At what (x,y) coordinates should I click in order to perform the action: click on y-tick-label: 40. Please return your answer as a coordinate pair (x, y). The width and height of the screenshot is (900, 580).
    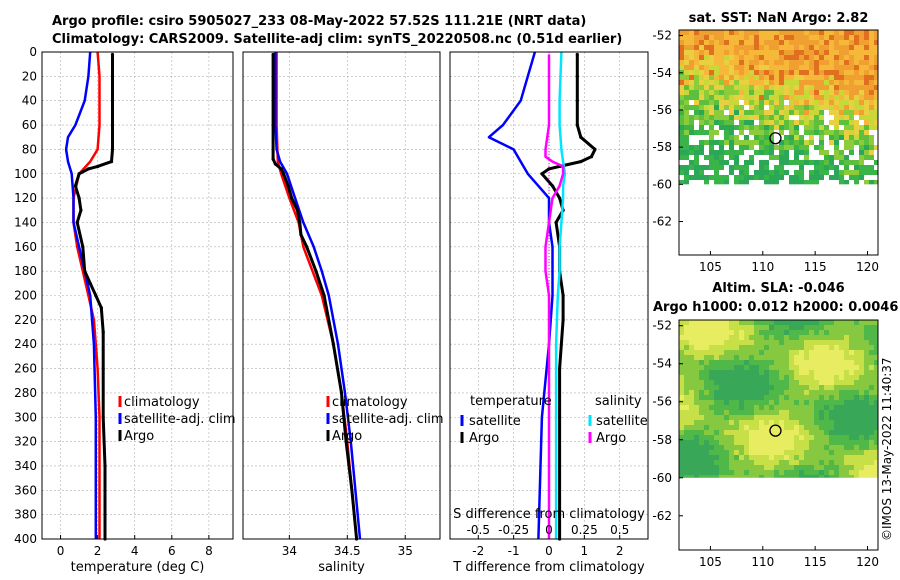
    Looking at the image, I should click on (29, 101).